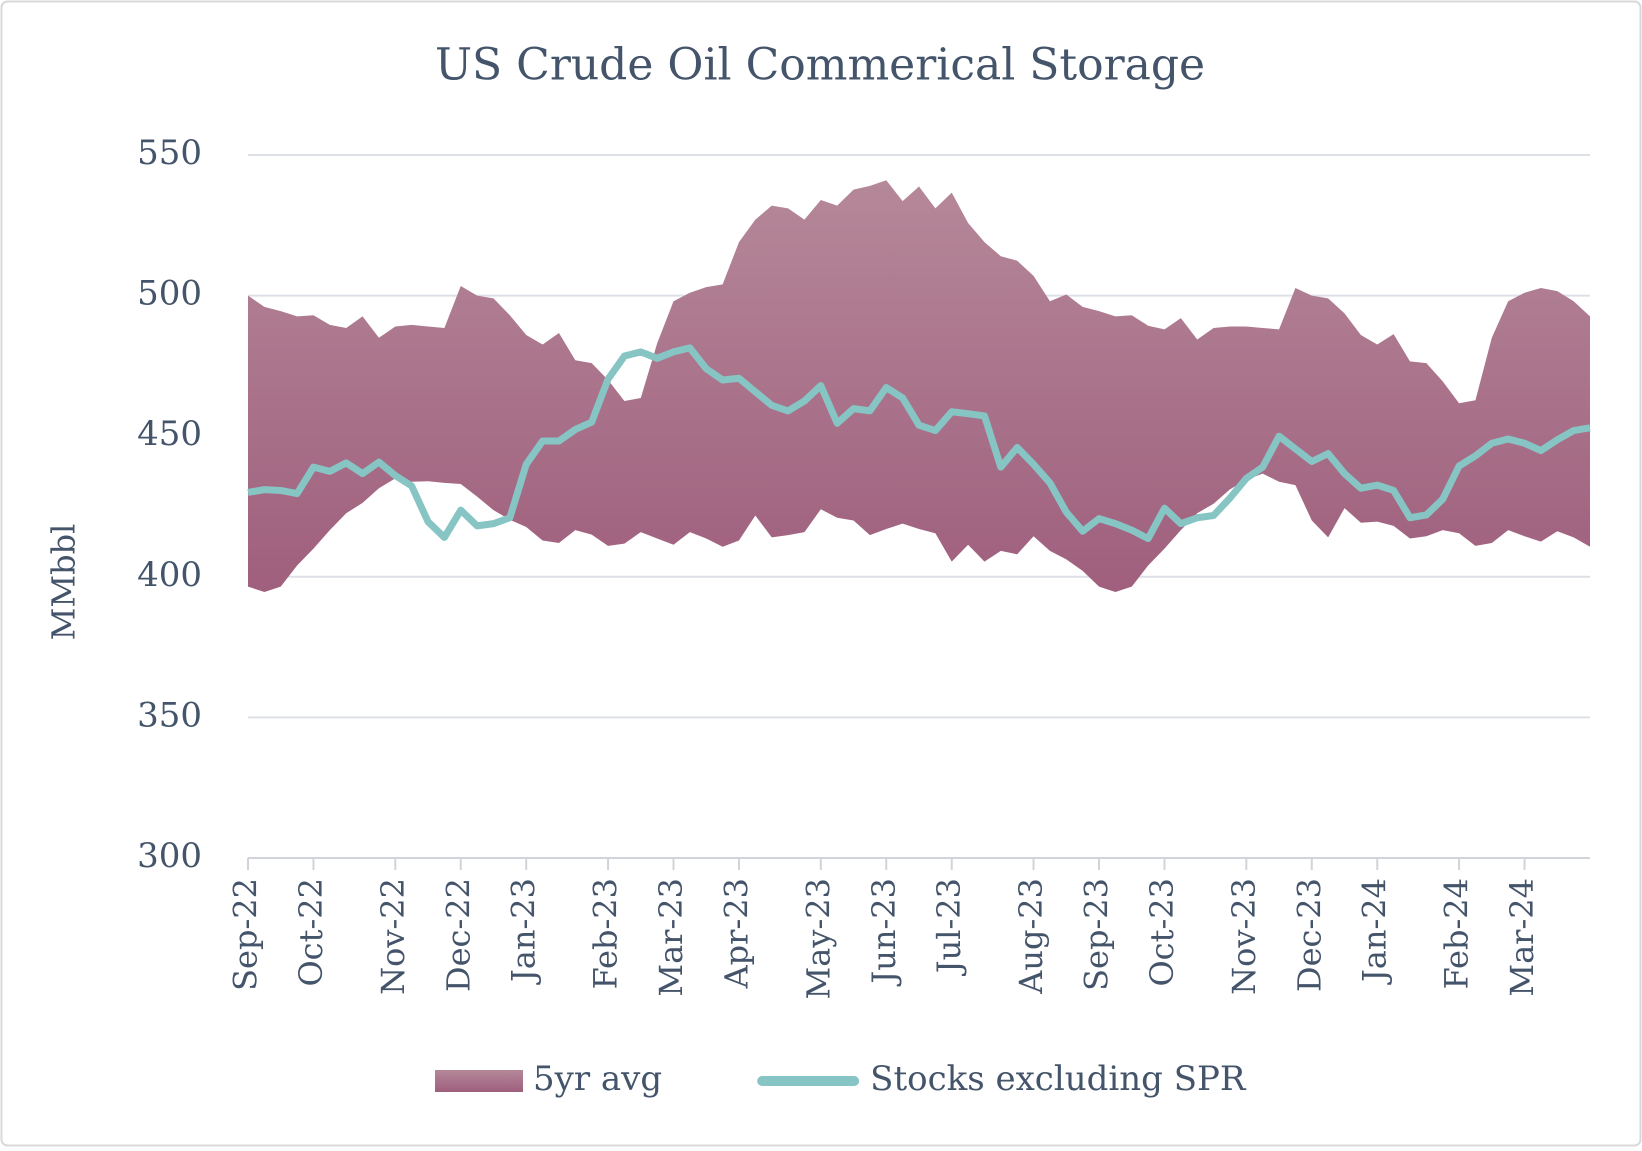 The height and width of the screenshot is (1151, 1642). I want to click on x-tick-label: Oct-22, so click(311, 932).